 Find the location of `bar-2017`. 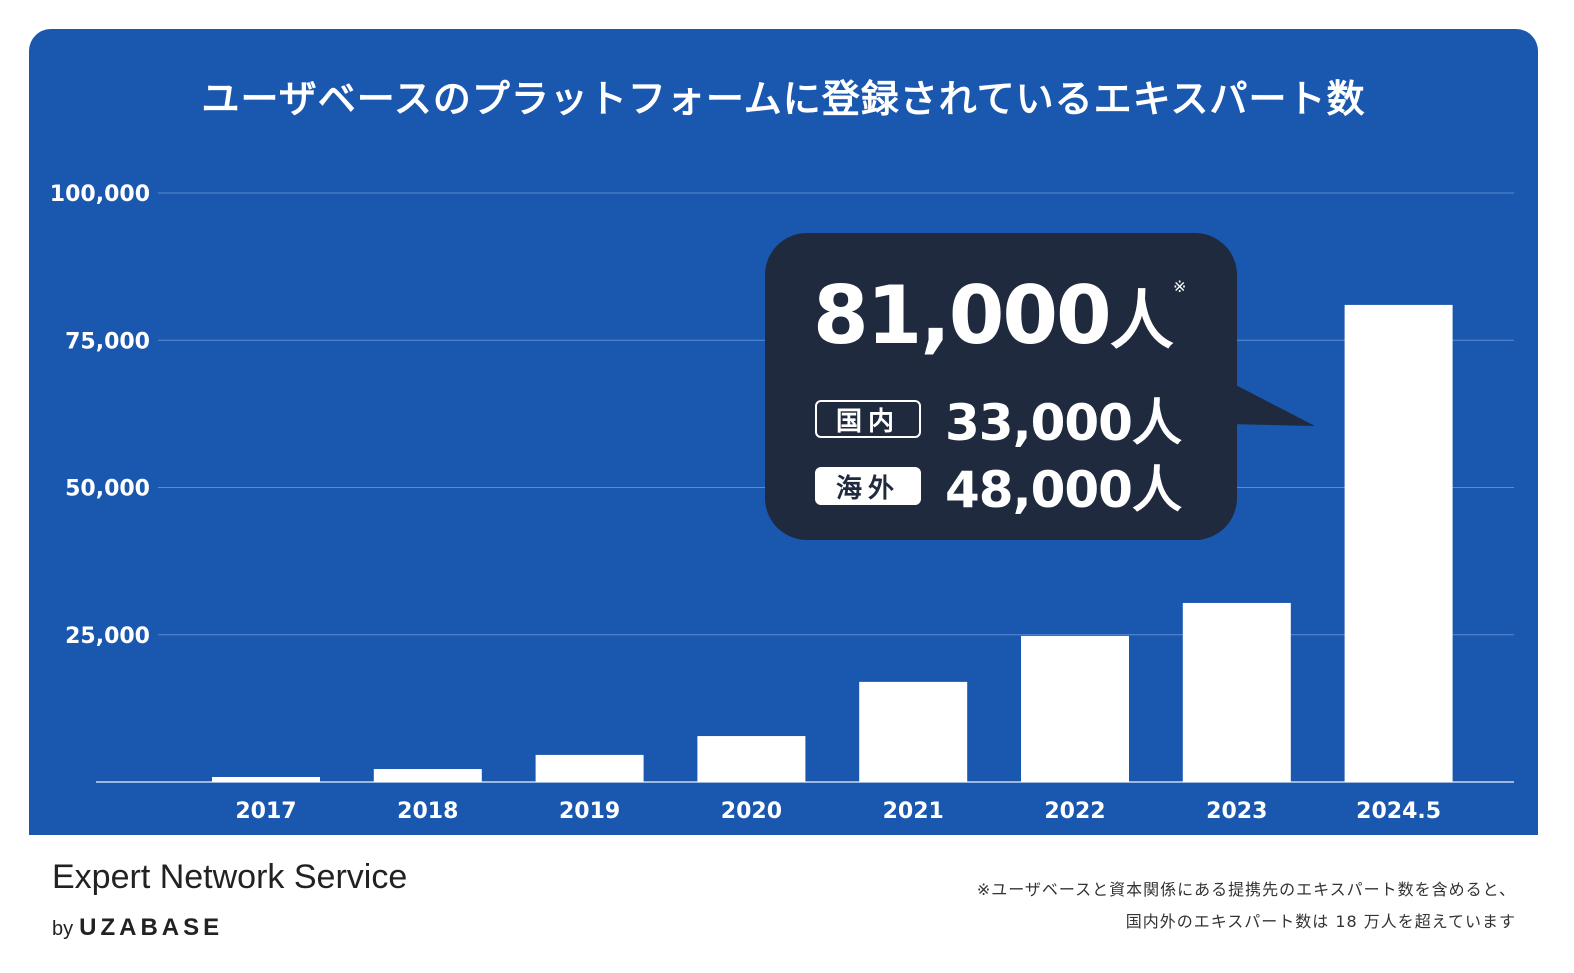

bar-2017 is located at coordinates (266, 779).